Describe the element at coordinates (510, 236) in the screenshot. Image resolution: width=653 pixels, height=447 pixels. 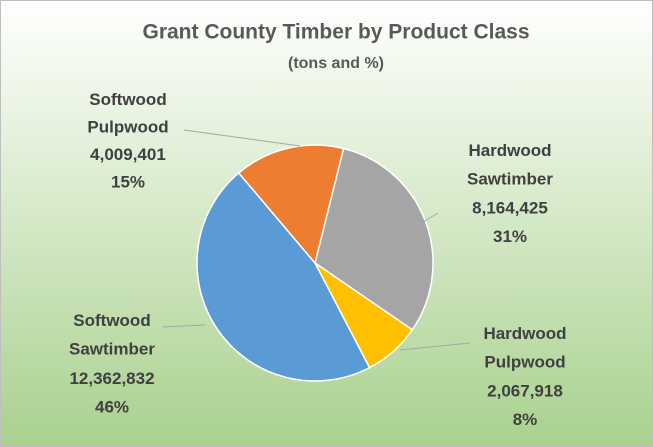
I see `data-label-percent: 31%` at that location.